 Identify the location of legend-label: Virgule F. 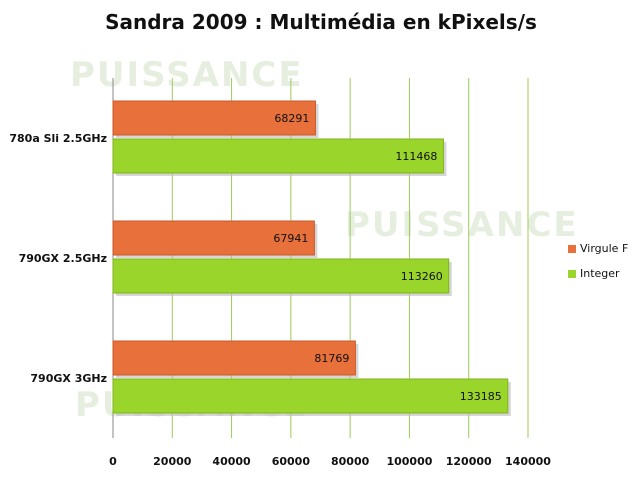
(604, 248).